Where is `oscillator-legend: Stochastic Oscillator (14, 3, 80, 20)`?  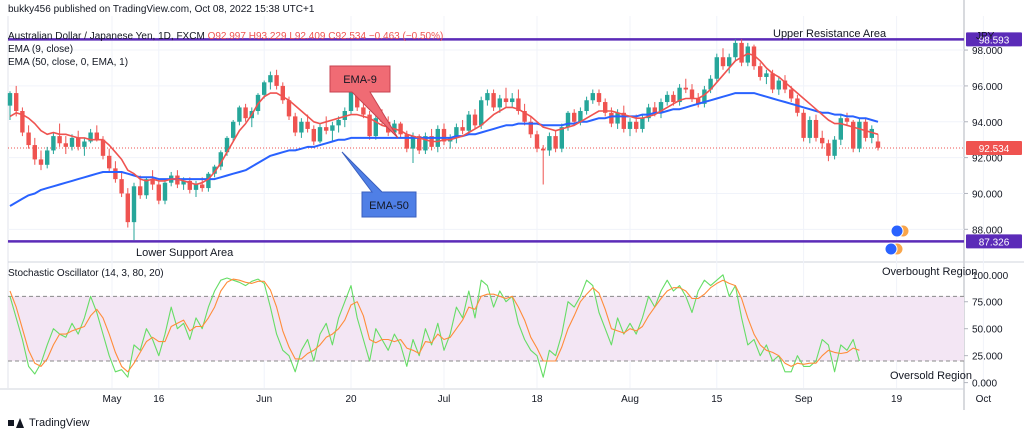 oscillator-legend: Stochastic Oscillator (14, 3, 80, 20) is located at coordinates (86, 273).